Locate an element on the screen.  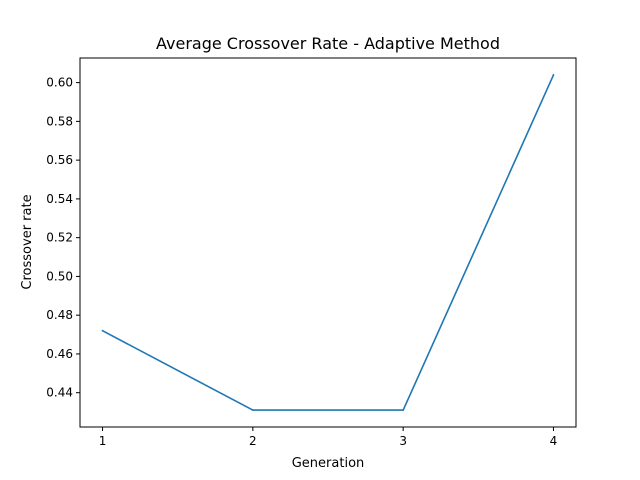
y-tick-label: 0.46 is located at coordinates (59, 354).